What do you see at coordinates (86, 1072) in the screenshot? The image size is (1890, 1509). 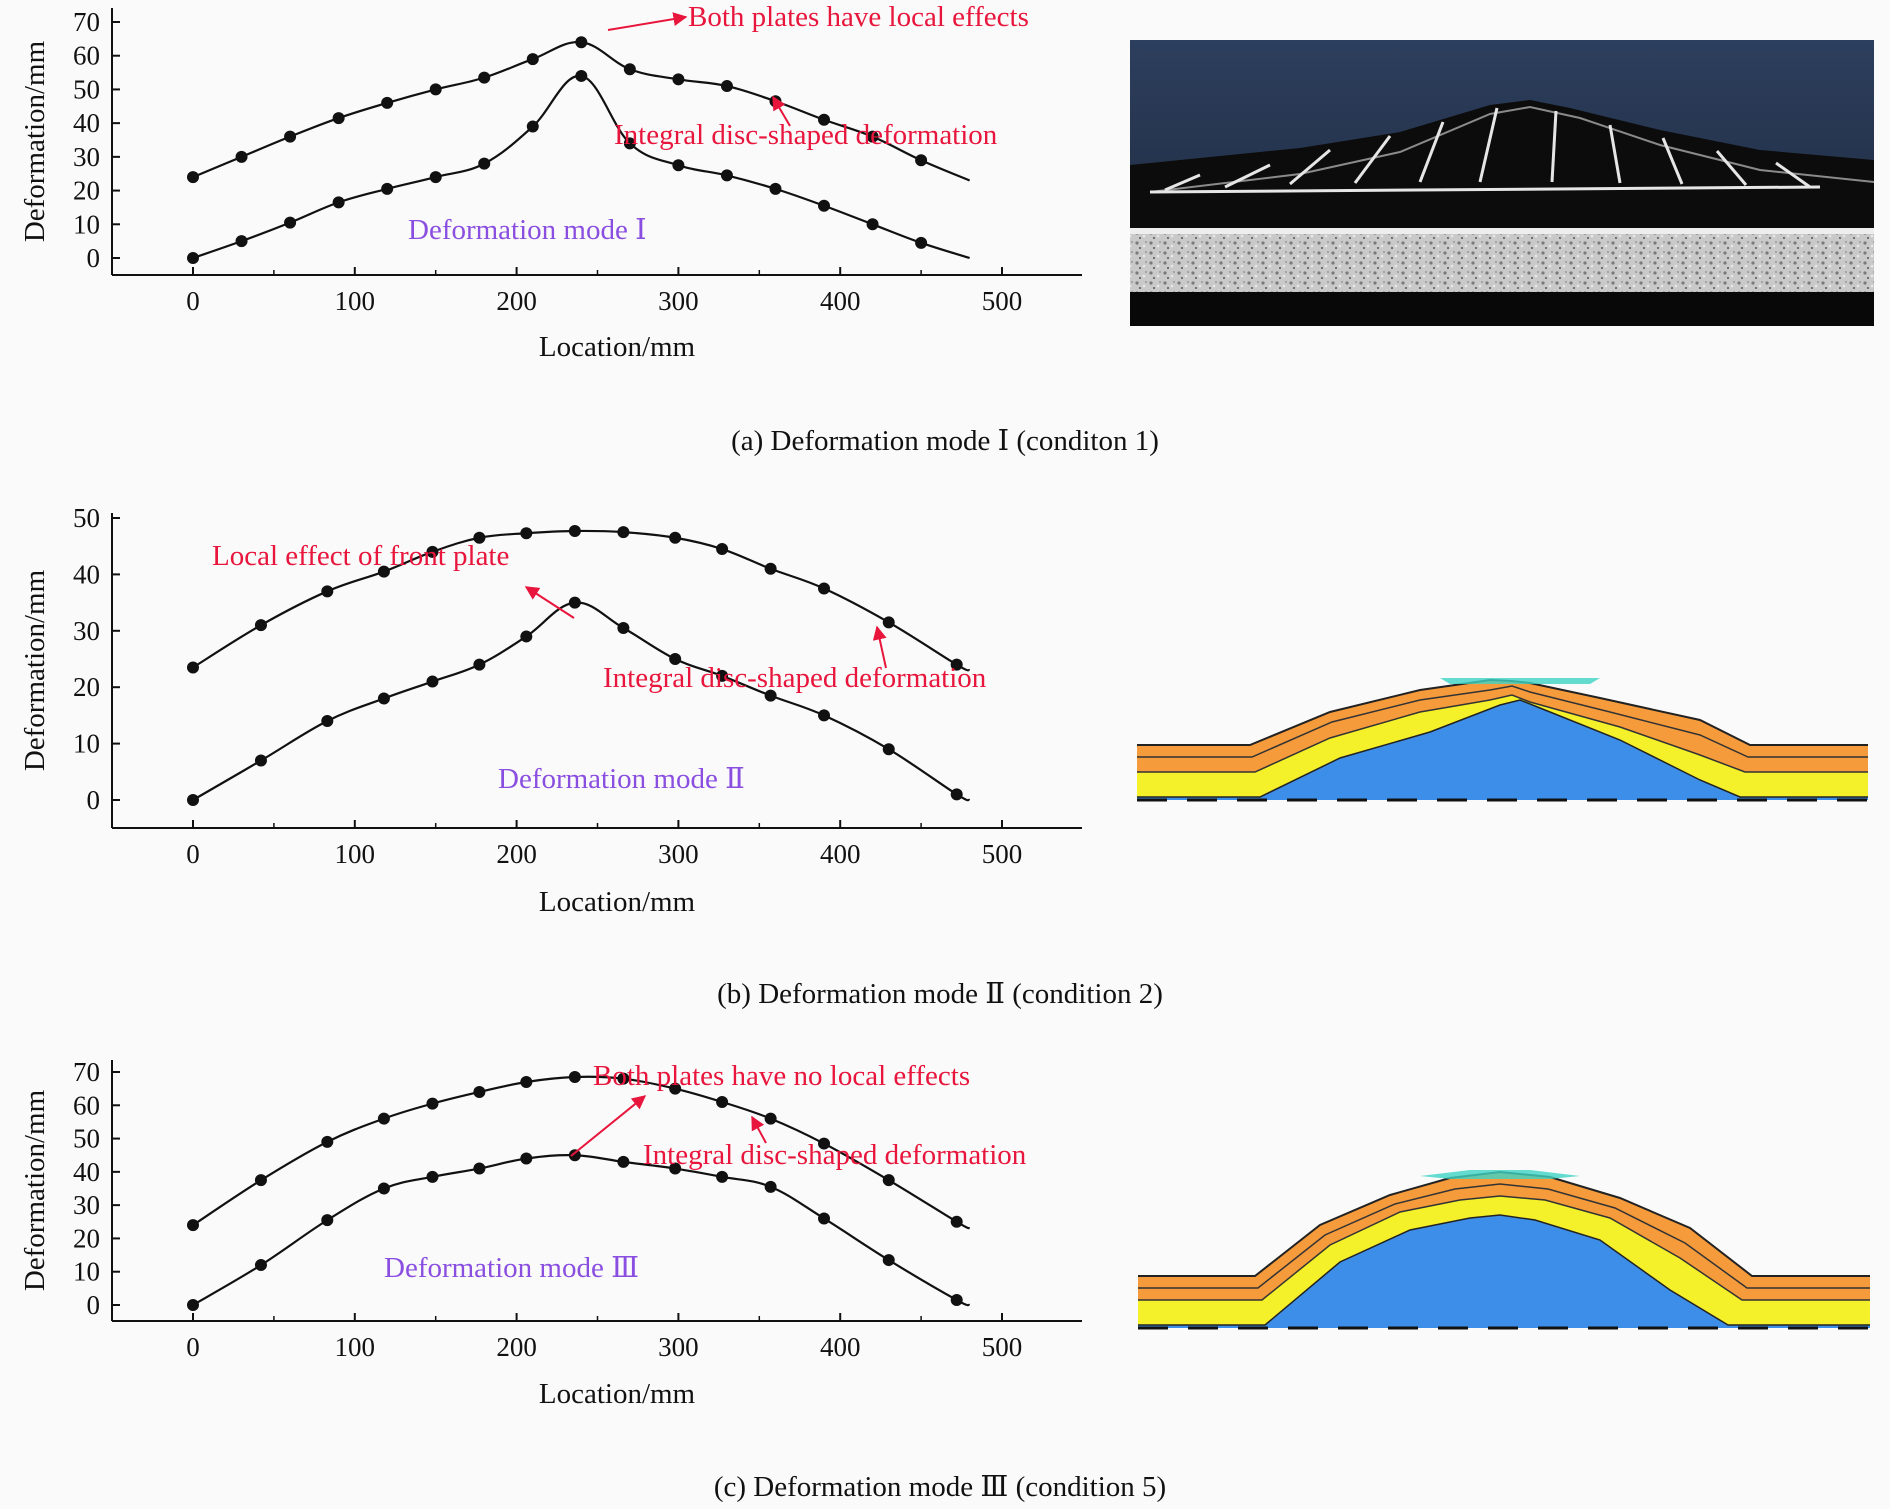 I see `y-tick-label: 70` at bounding box center [86, 1072].